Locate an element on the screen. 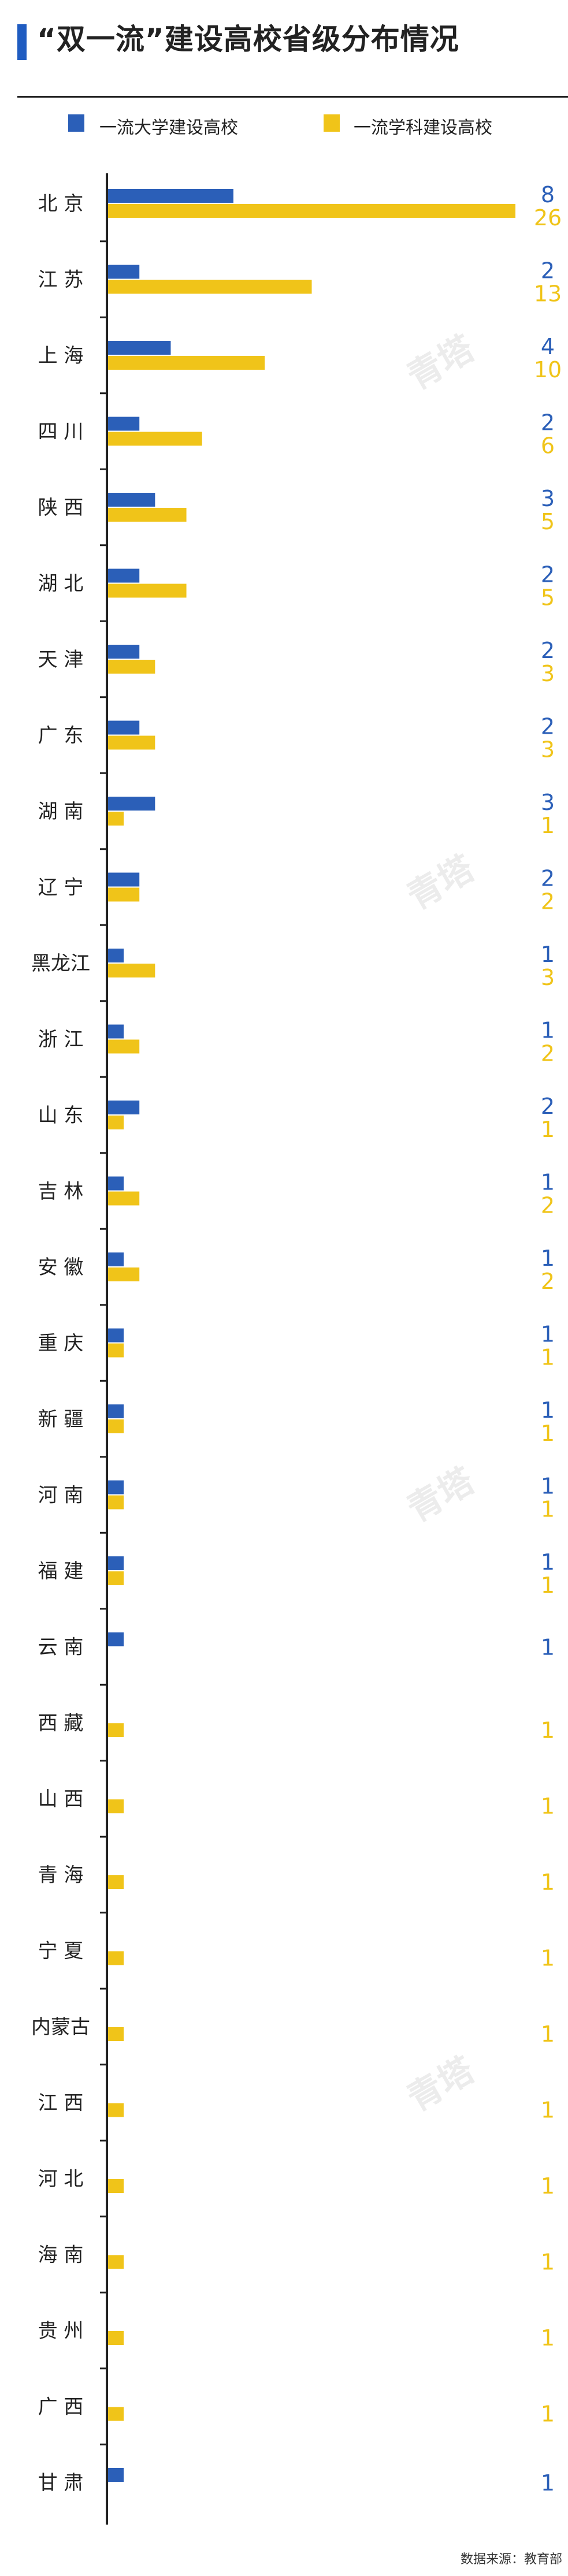  chart-title: “双一流”建设高校省级分布情况 is located at coordinates (248, 39).